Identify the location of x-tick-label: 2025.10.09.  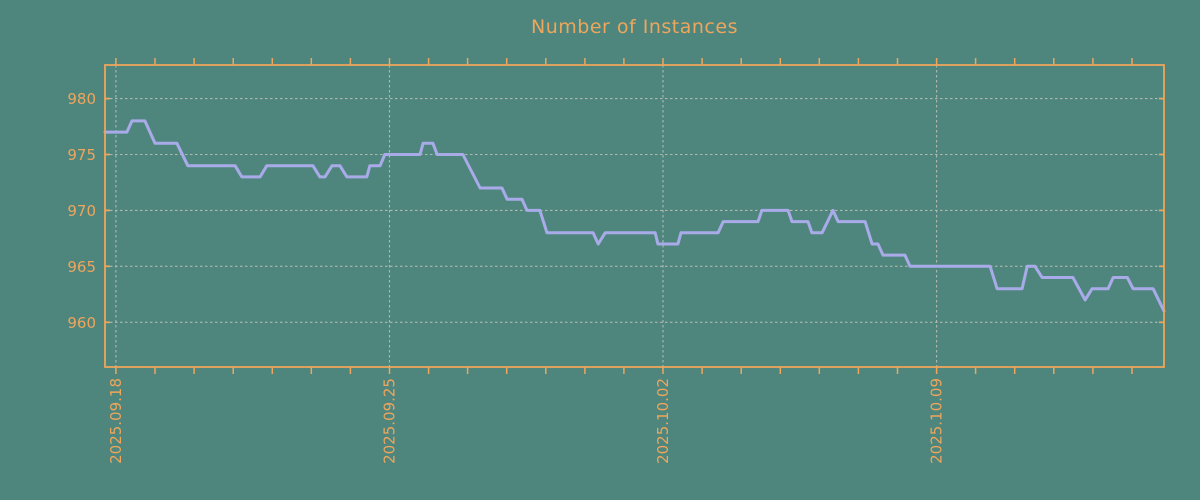
(937, 421).